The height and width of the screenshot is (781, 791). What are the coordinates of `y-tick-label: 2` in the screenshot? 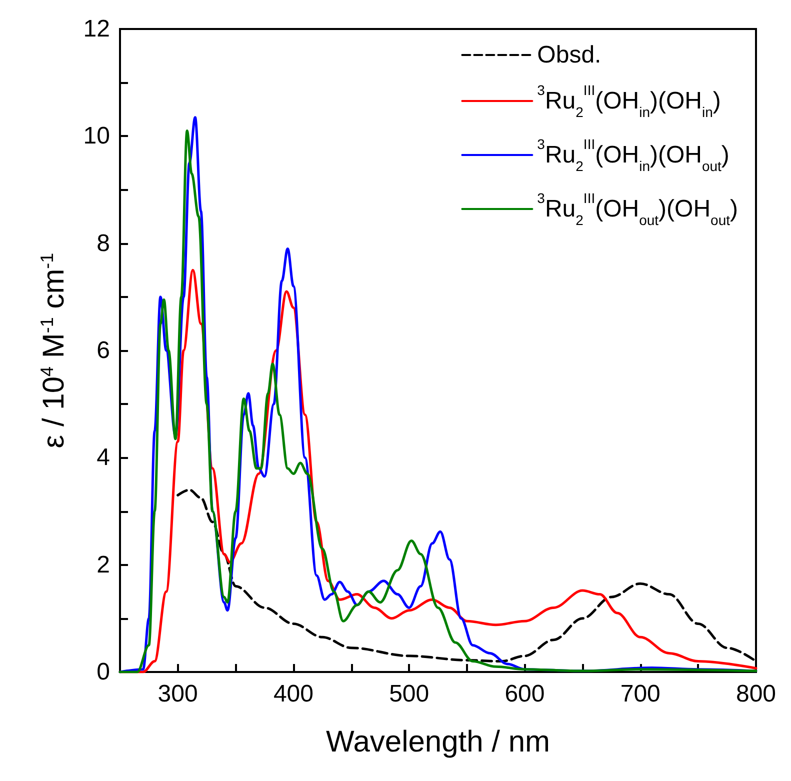 It's located at (103, 564).